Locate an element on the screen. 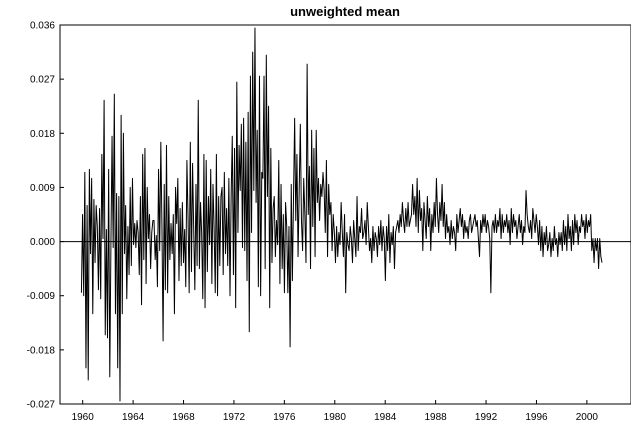 Image resolution: width=631 pixels, height=429 pixels. x-tick-label: 1976 is located at coordinates (284, 417).